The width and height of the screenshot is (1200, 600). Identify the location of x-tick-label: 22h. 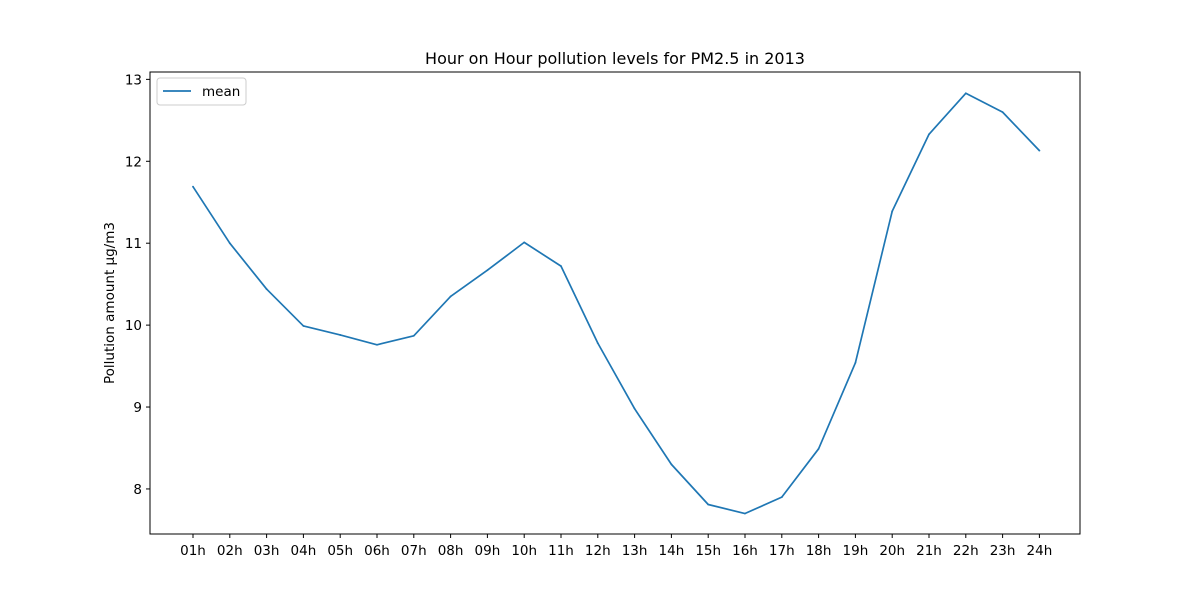
(966, 551).